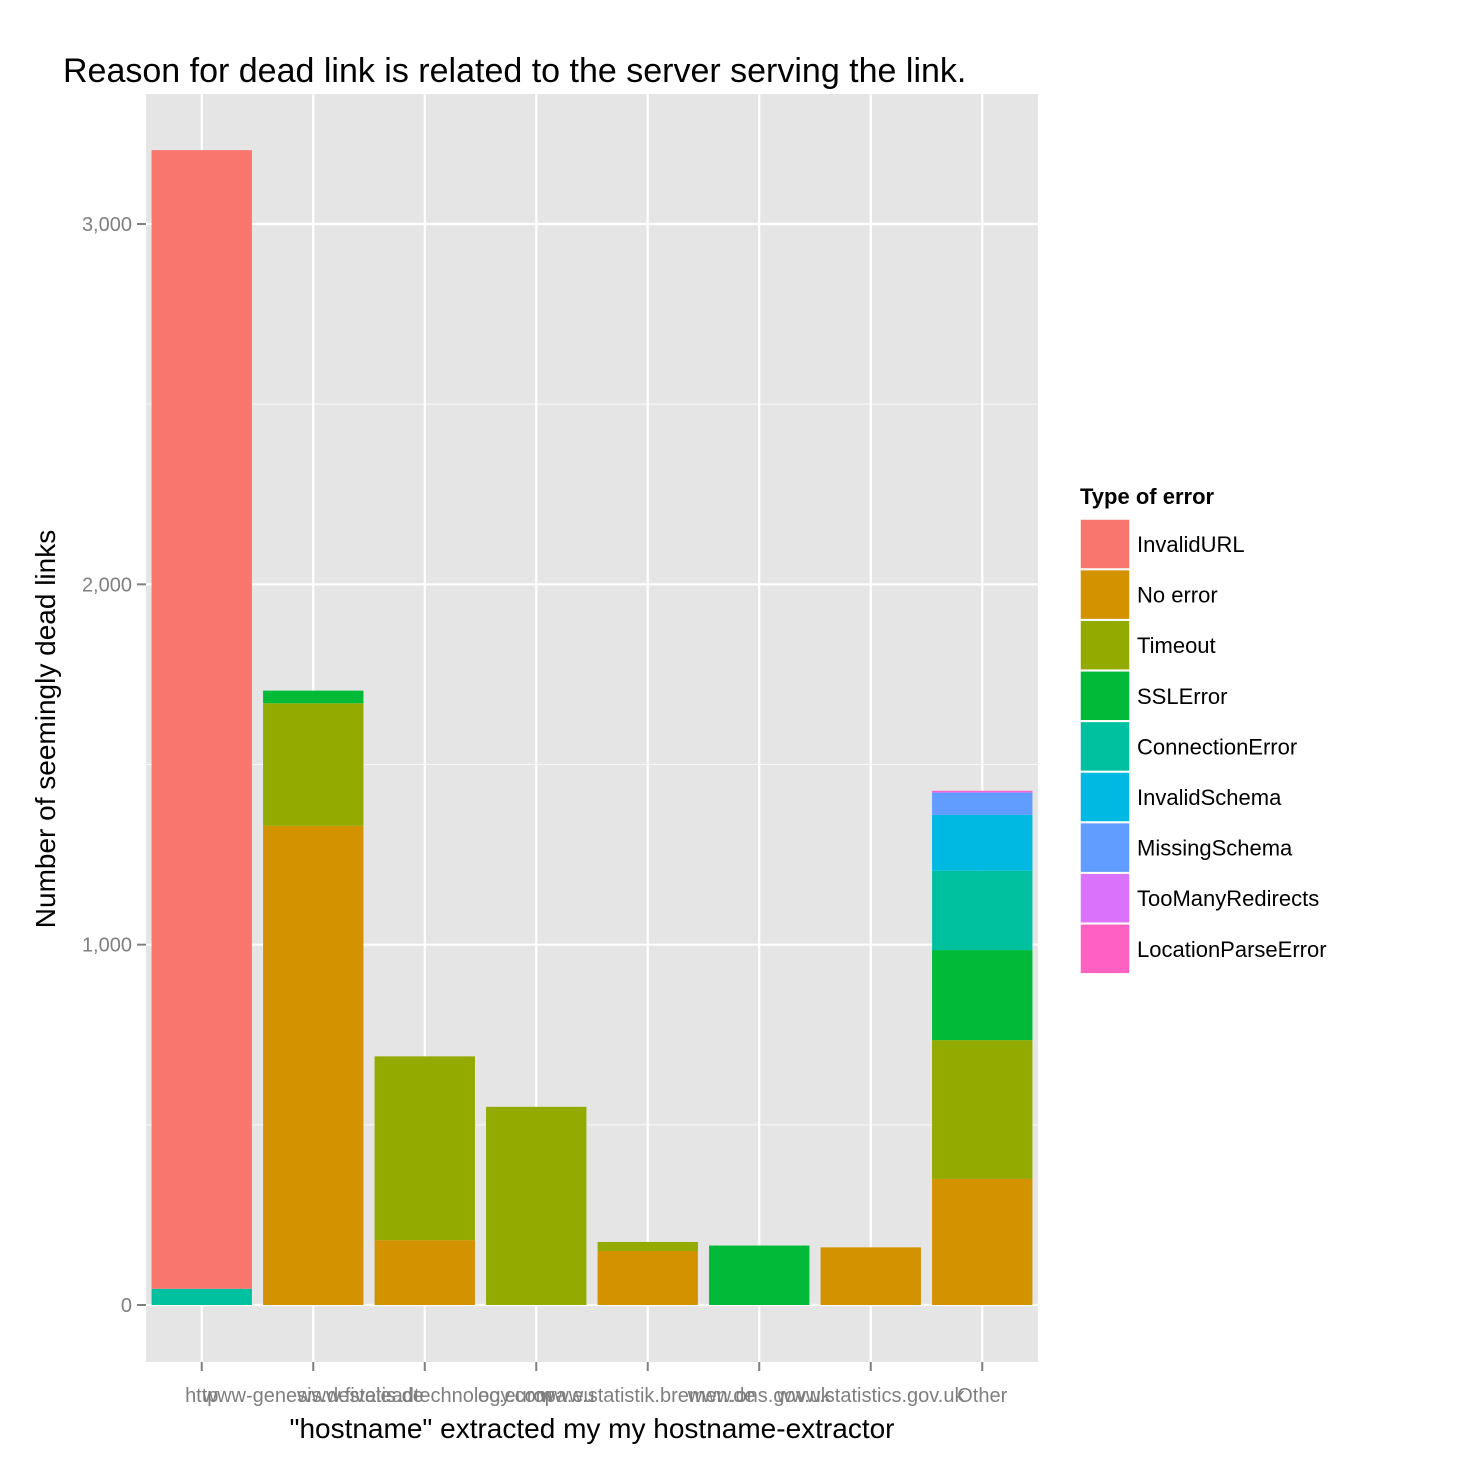 The image size is (1470, 1470). Describe the element at coordinates (114, 765) in the screenshot. I see `y-axis: 0 1,000 2,000 3,000` at that location.